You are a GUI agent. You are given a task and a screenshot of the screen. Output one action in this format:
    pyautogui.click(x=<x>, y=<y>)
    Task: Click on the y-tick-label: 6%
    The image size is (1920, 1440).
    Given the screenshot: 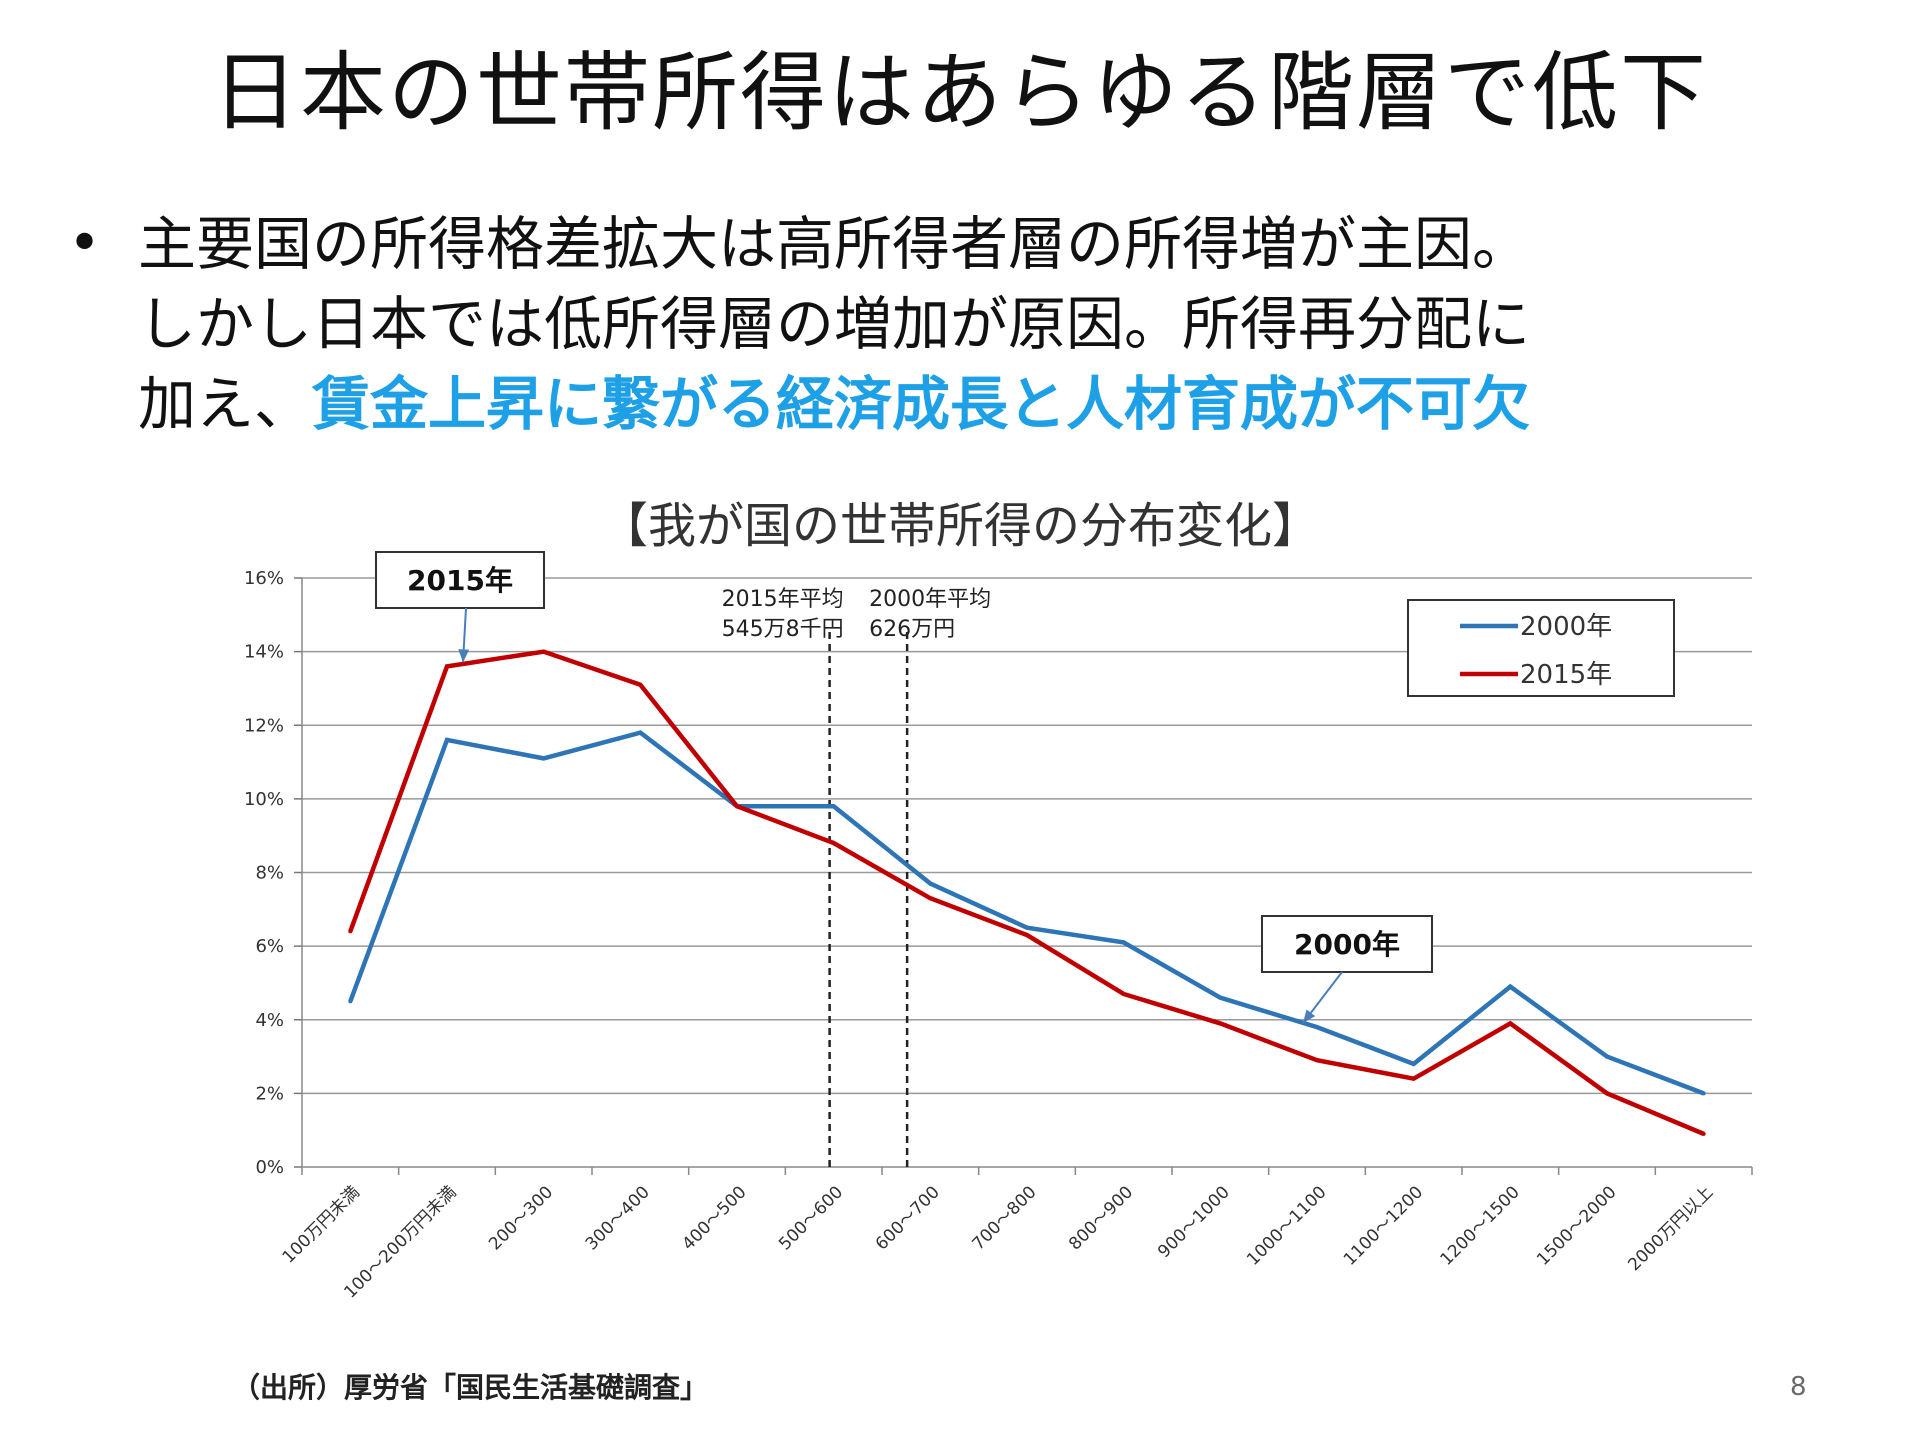 What is the action you would take?
    pyautogui.click(x=269, y=946)
    